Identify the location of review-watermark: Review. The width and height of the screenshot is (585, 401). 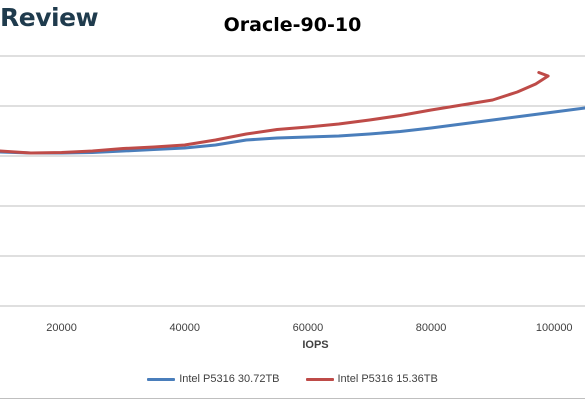
(49, 17).